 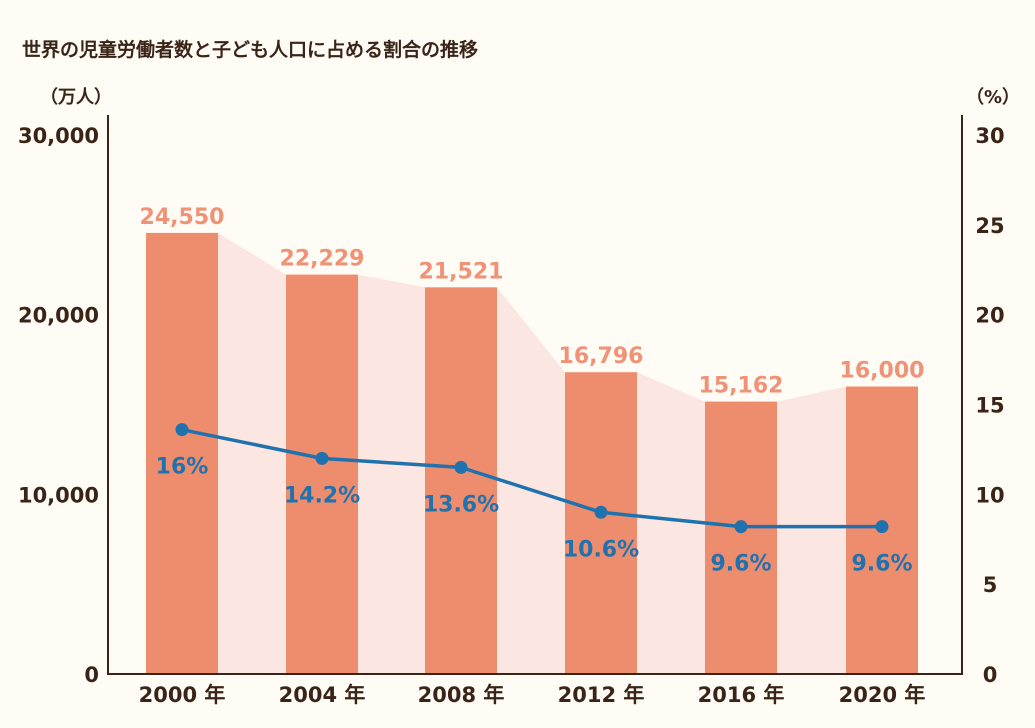 I want to click on chart-title: 世界の児童労働者数と子ども人口に占める割合の推移, so click(x=250, y=49).